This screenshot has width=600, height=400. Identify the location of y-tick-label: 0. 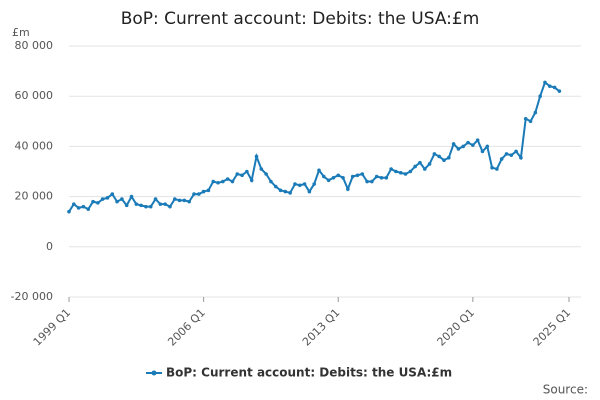
(49, 246).